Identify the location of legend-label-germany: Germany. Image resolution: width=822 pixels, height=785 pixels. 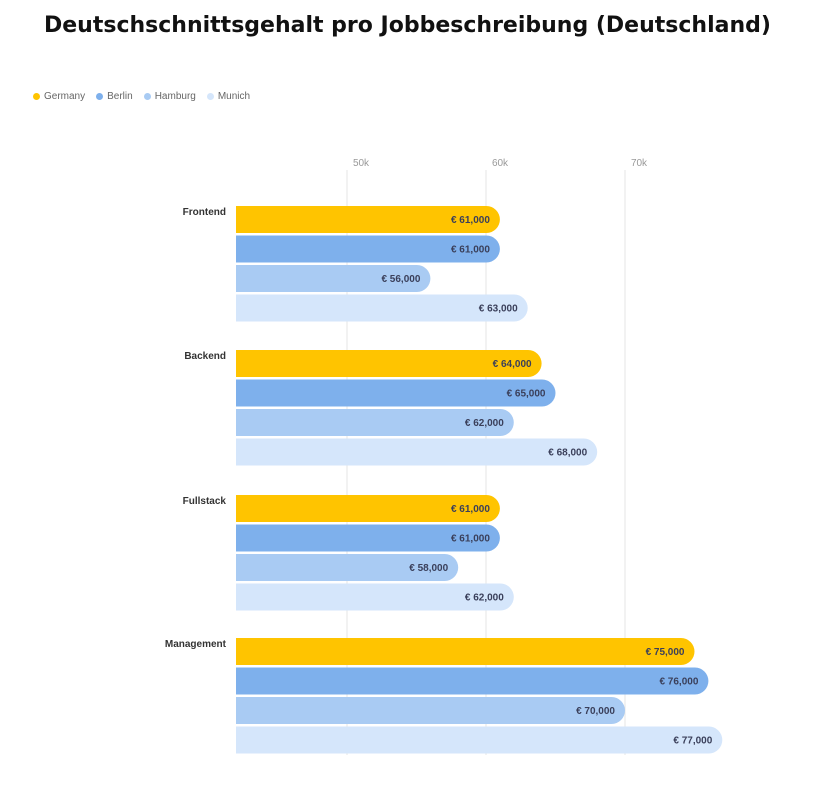
(65, 96).